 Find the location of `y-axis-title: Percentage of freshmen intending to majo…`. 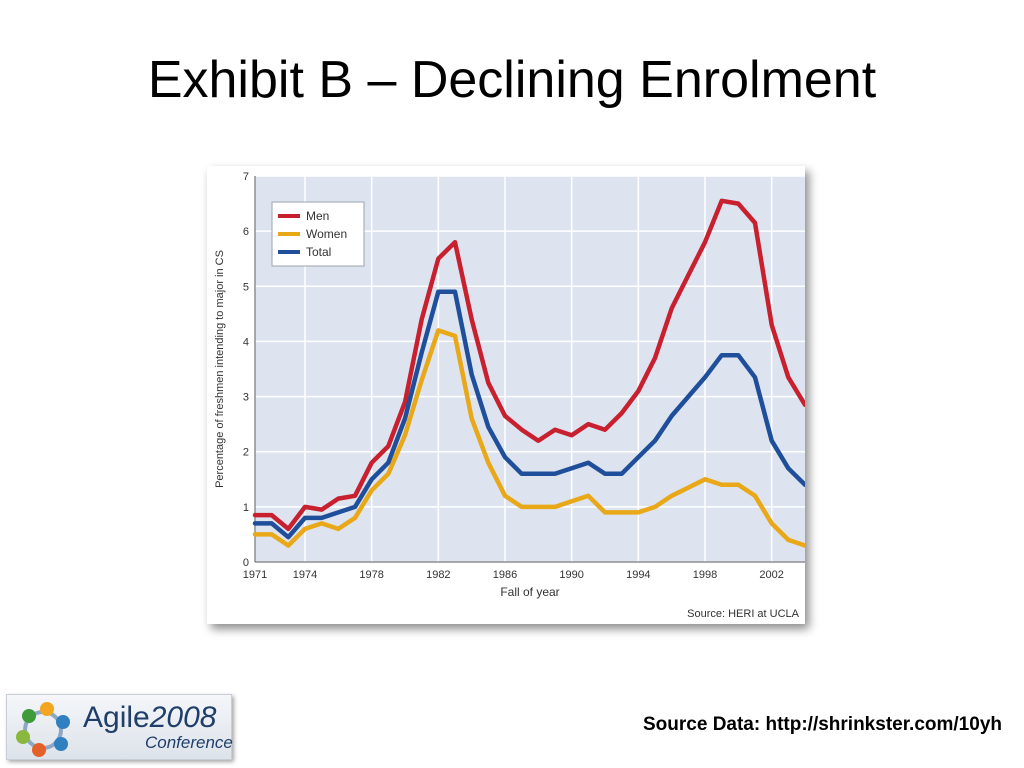

y-axis-title: Percentage of freshmen intending to majo… is located at coordinates (220, 369).